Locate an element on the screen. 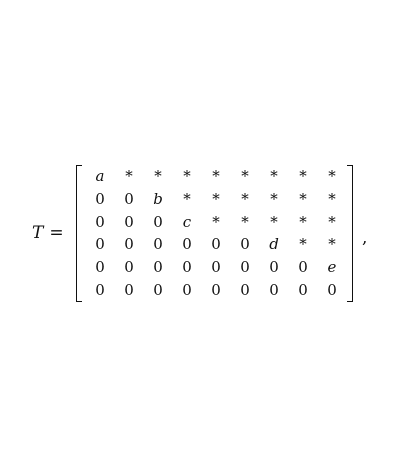  matrix-cell: e is located at coordinates (332, 267).